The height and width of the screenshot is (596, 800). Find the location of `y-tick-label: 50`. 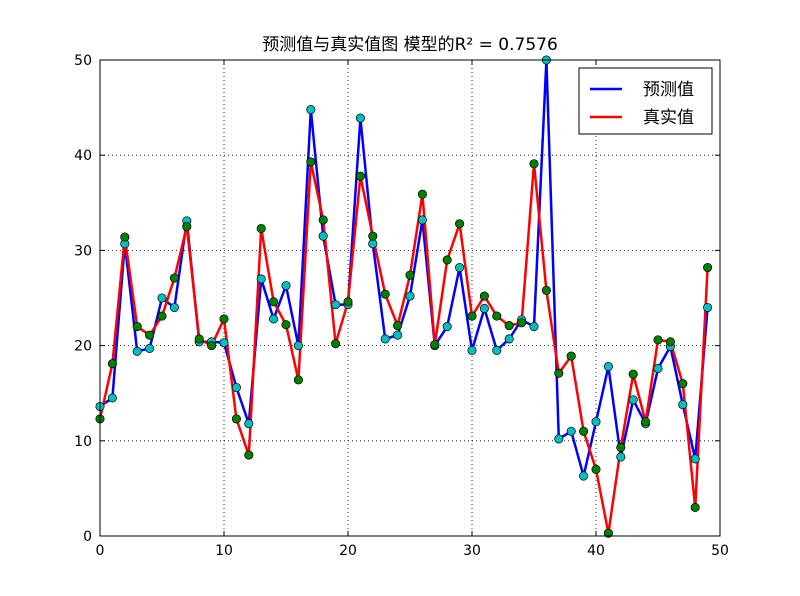

y-tick-label: 50 is located at coordinates (83, 61).